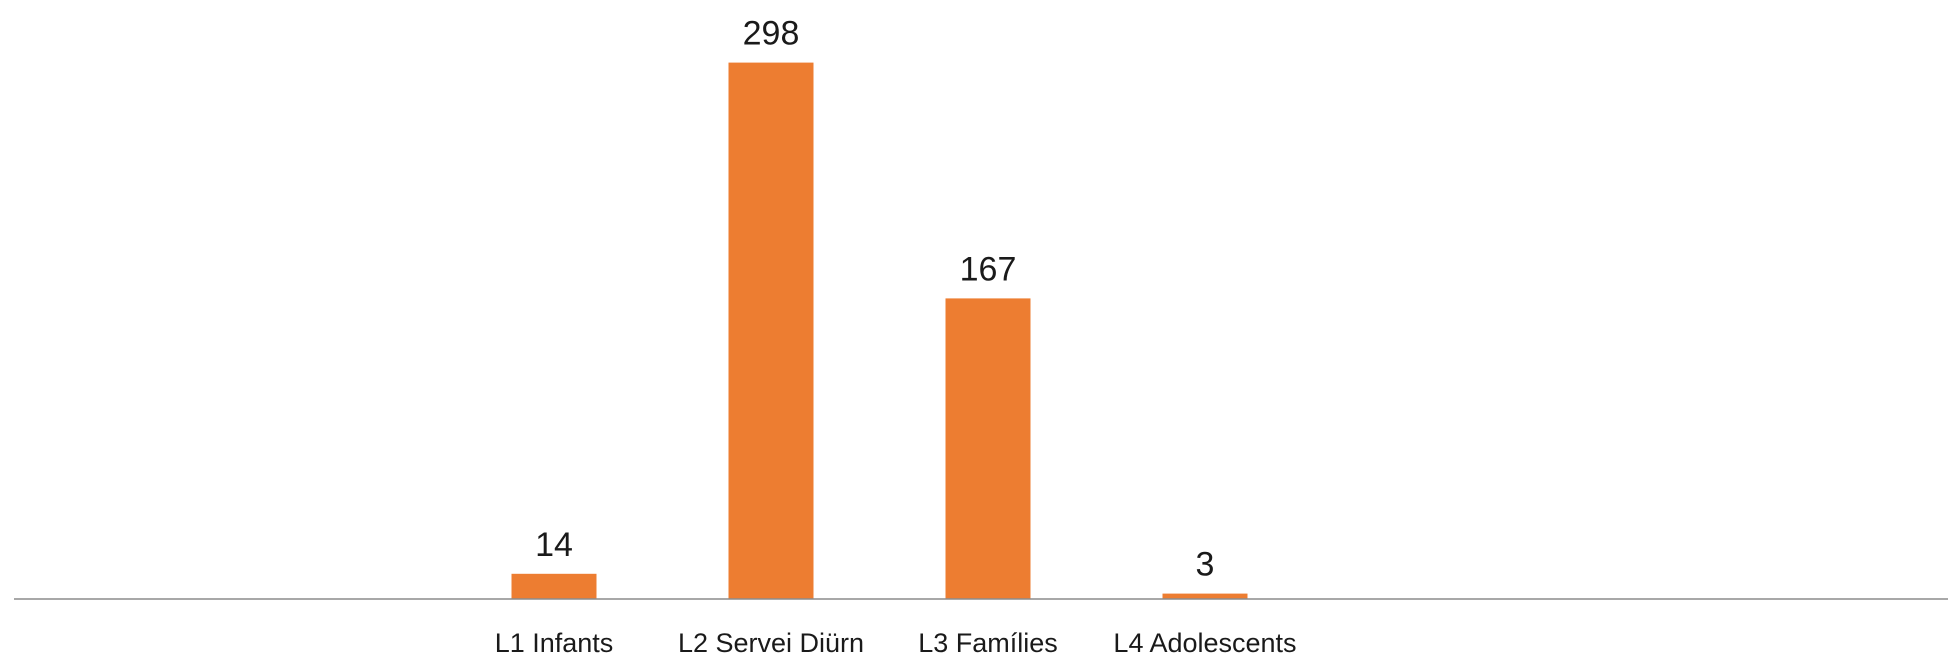 The height and width of the screenshot is (657, 1948). Describe the element at coordinates (1205, 565) in the screenshot. I see `data-label-4: 3` at that location.